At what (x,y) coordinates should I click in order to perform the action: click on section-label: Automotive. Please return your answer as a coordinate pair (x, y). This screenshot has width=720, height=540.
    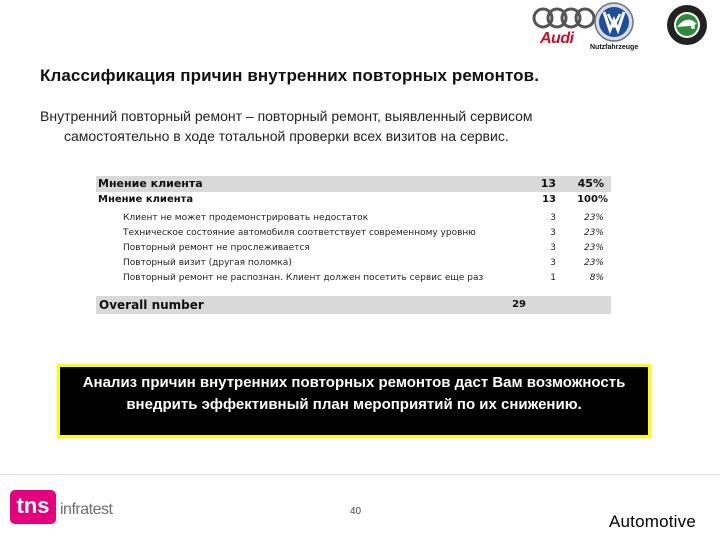
    Looking at the image, I should click on (652, 521).